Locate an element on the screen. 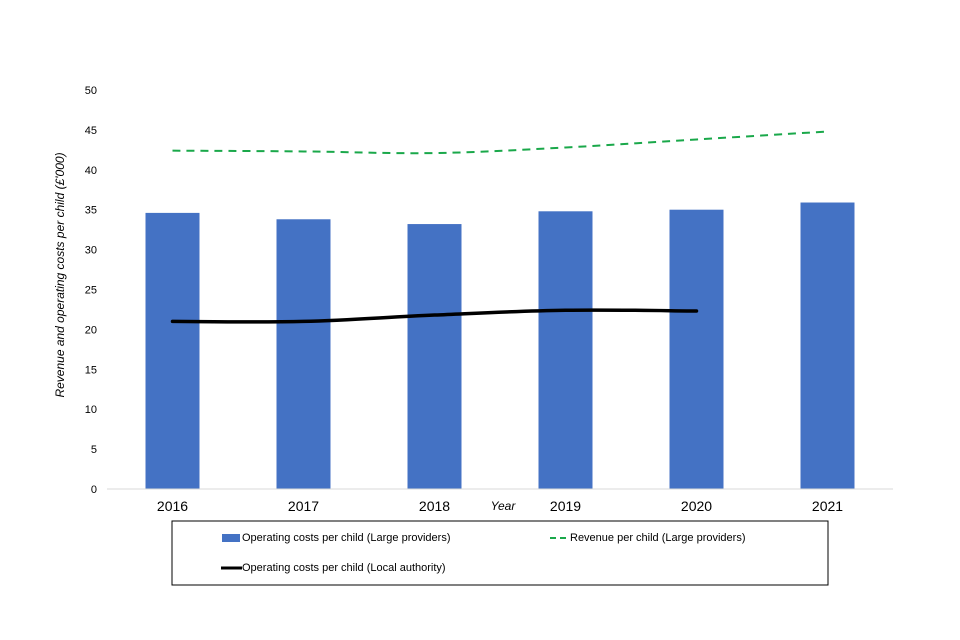 Image resolution: width=960 pixels, height=640 pixels. y-tick-label: 30 is located at coordinates (91, 251).